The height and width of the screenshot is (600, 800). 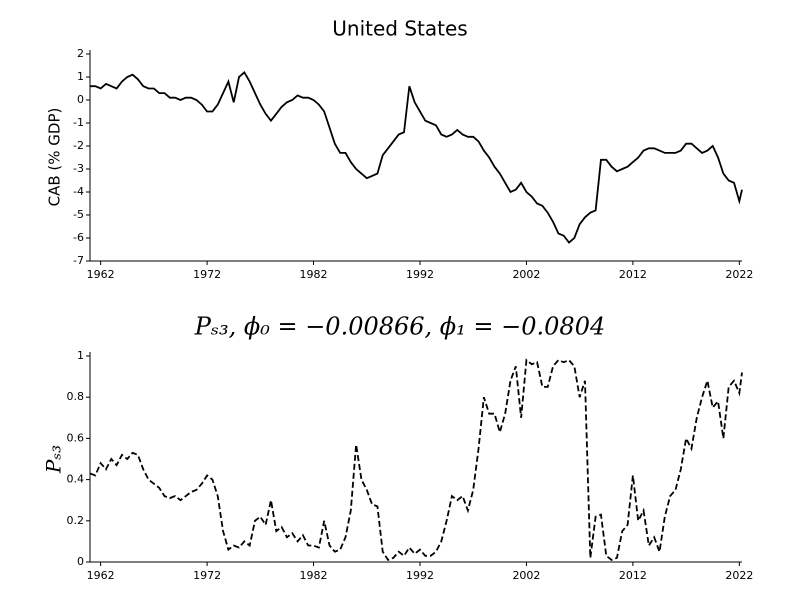 What do you see at coordinates (78, 260) in the screenshot?
I see `y-tick-label: -7` at bounding box center [78, 260].